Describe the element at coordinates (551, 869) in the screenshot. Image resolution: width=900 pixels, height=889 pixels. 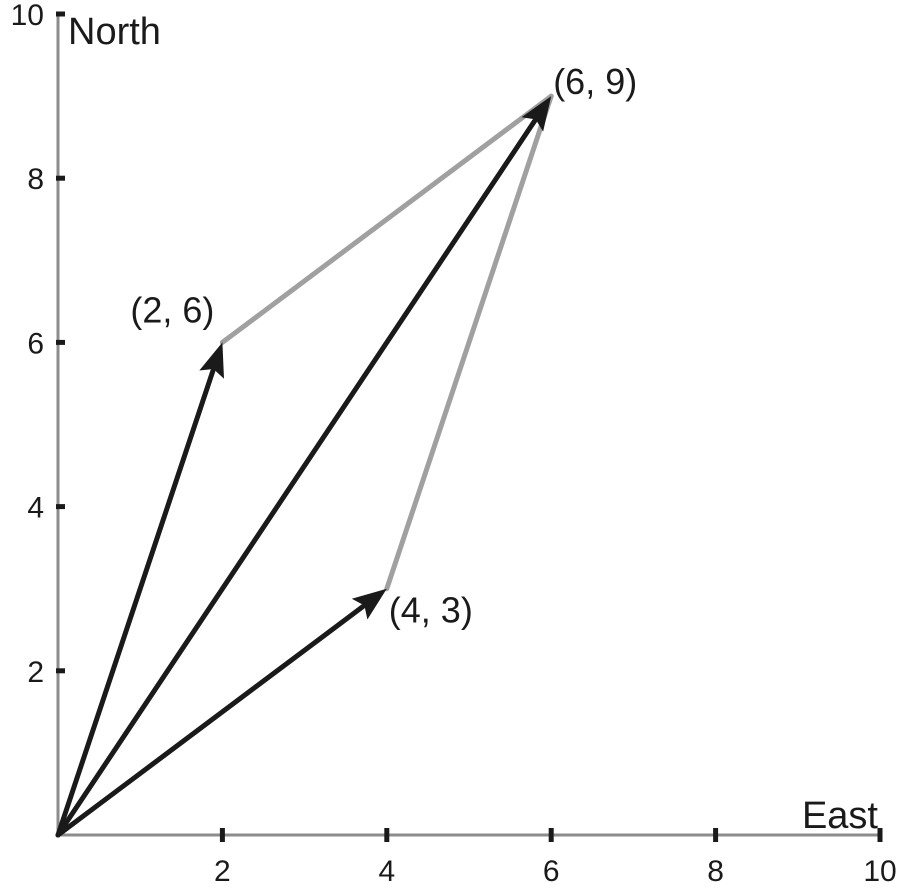
I see `x-tick-label-6: 6` at that location.